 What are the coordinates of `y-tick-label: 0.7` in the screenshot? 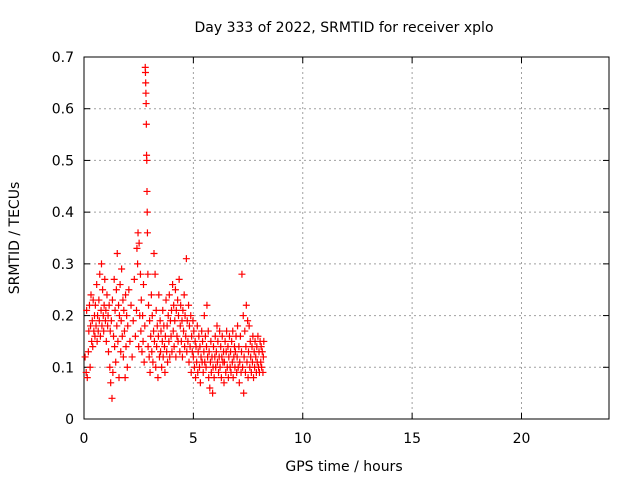 It's located at (63, 58).